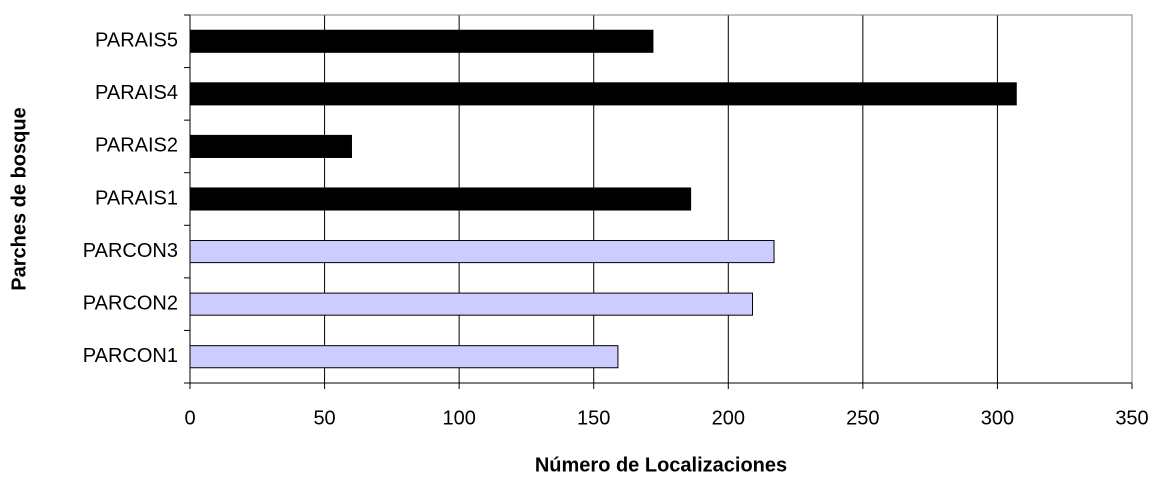  Describe the element at coordinates (324, 418) in the screenshot. I see `x-tick-label: 50` at that location.